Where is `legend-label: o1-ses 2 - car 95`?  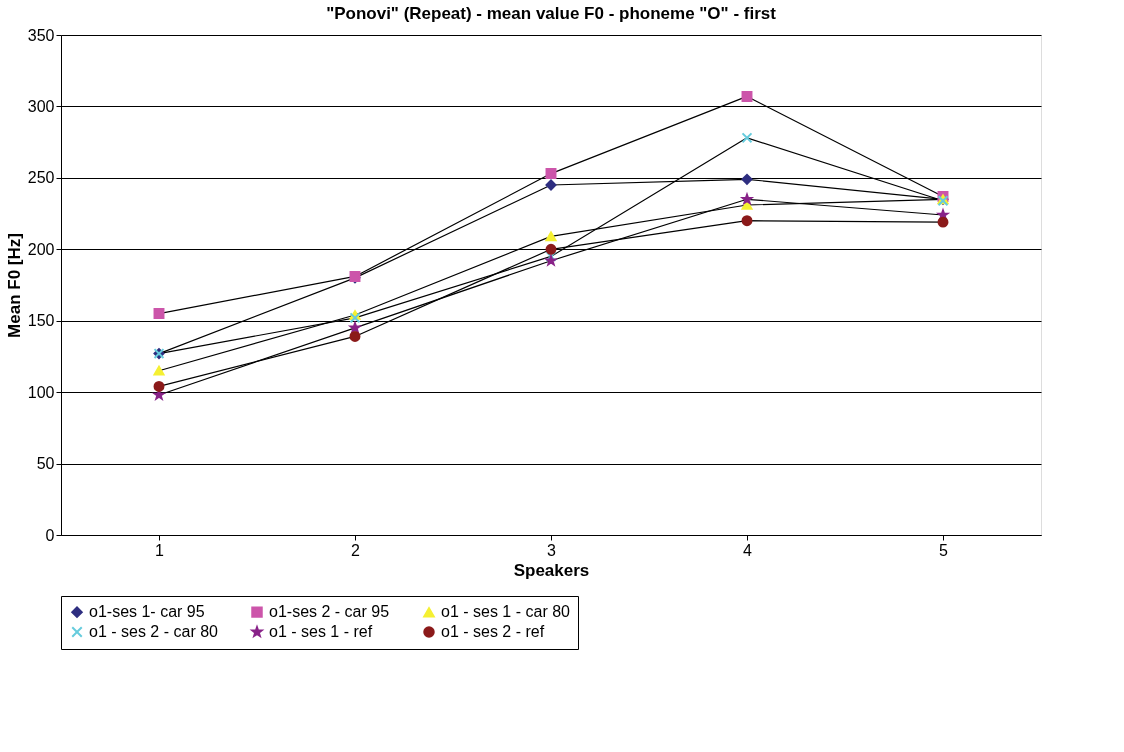 legend-label: o1-ses 2 - car 95 is located at coordinates (329, 612).